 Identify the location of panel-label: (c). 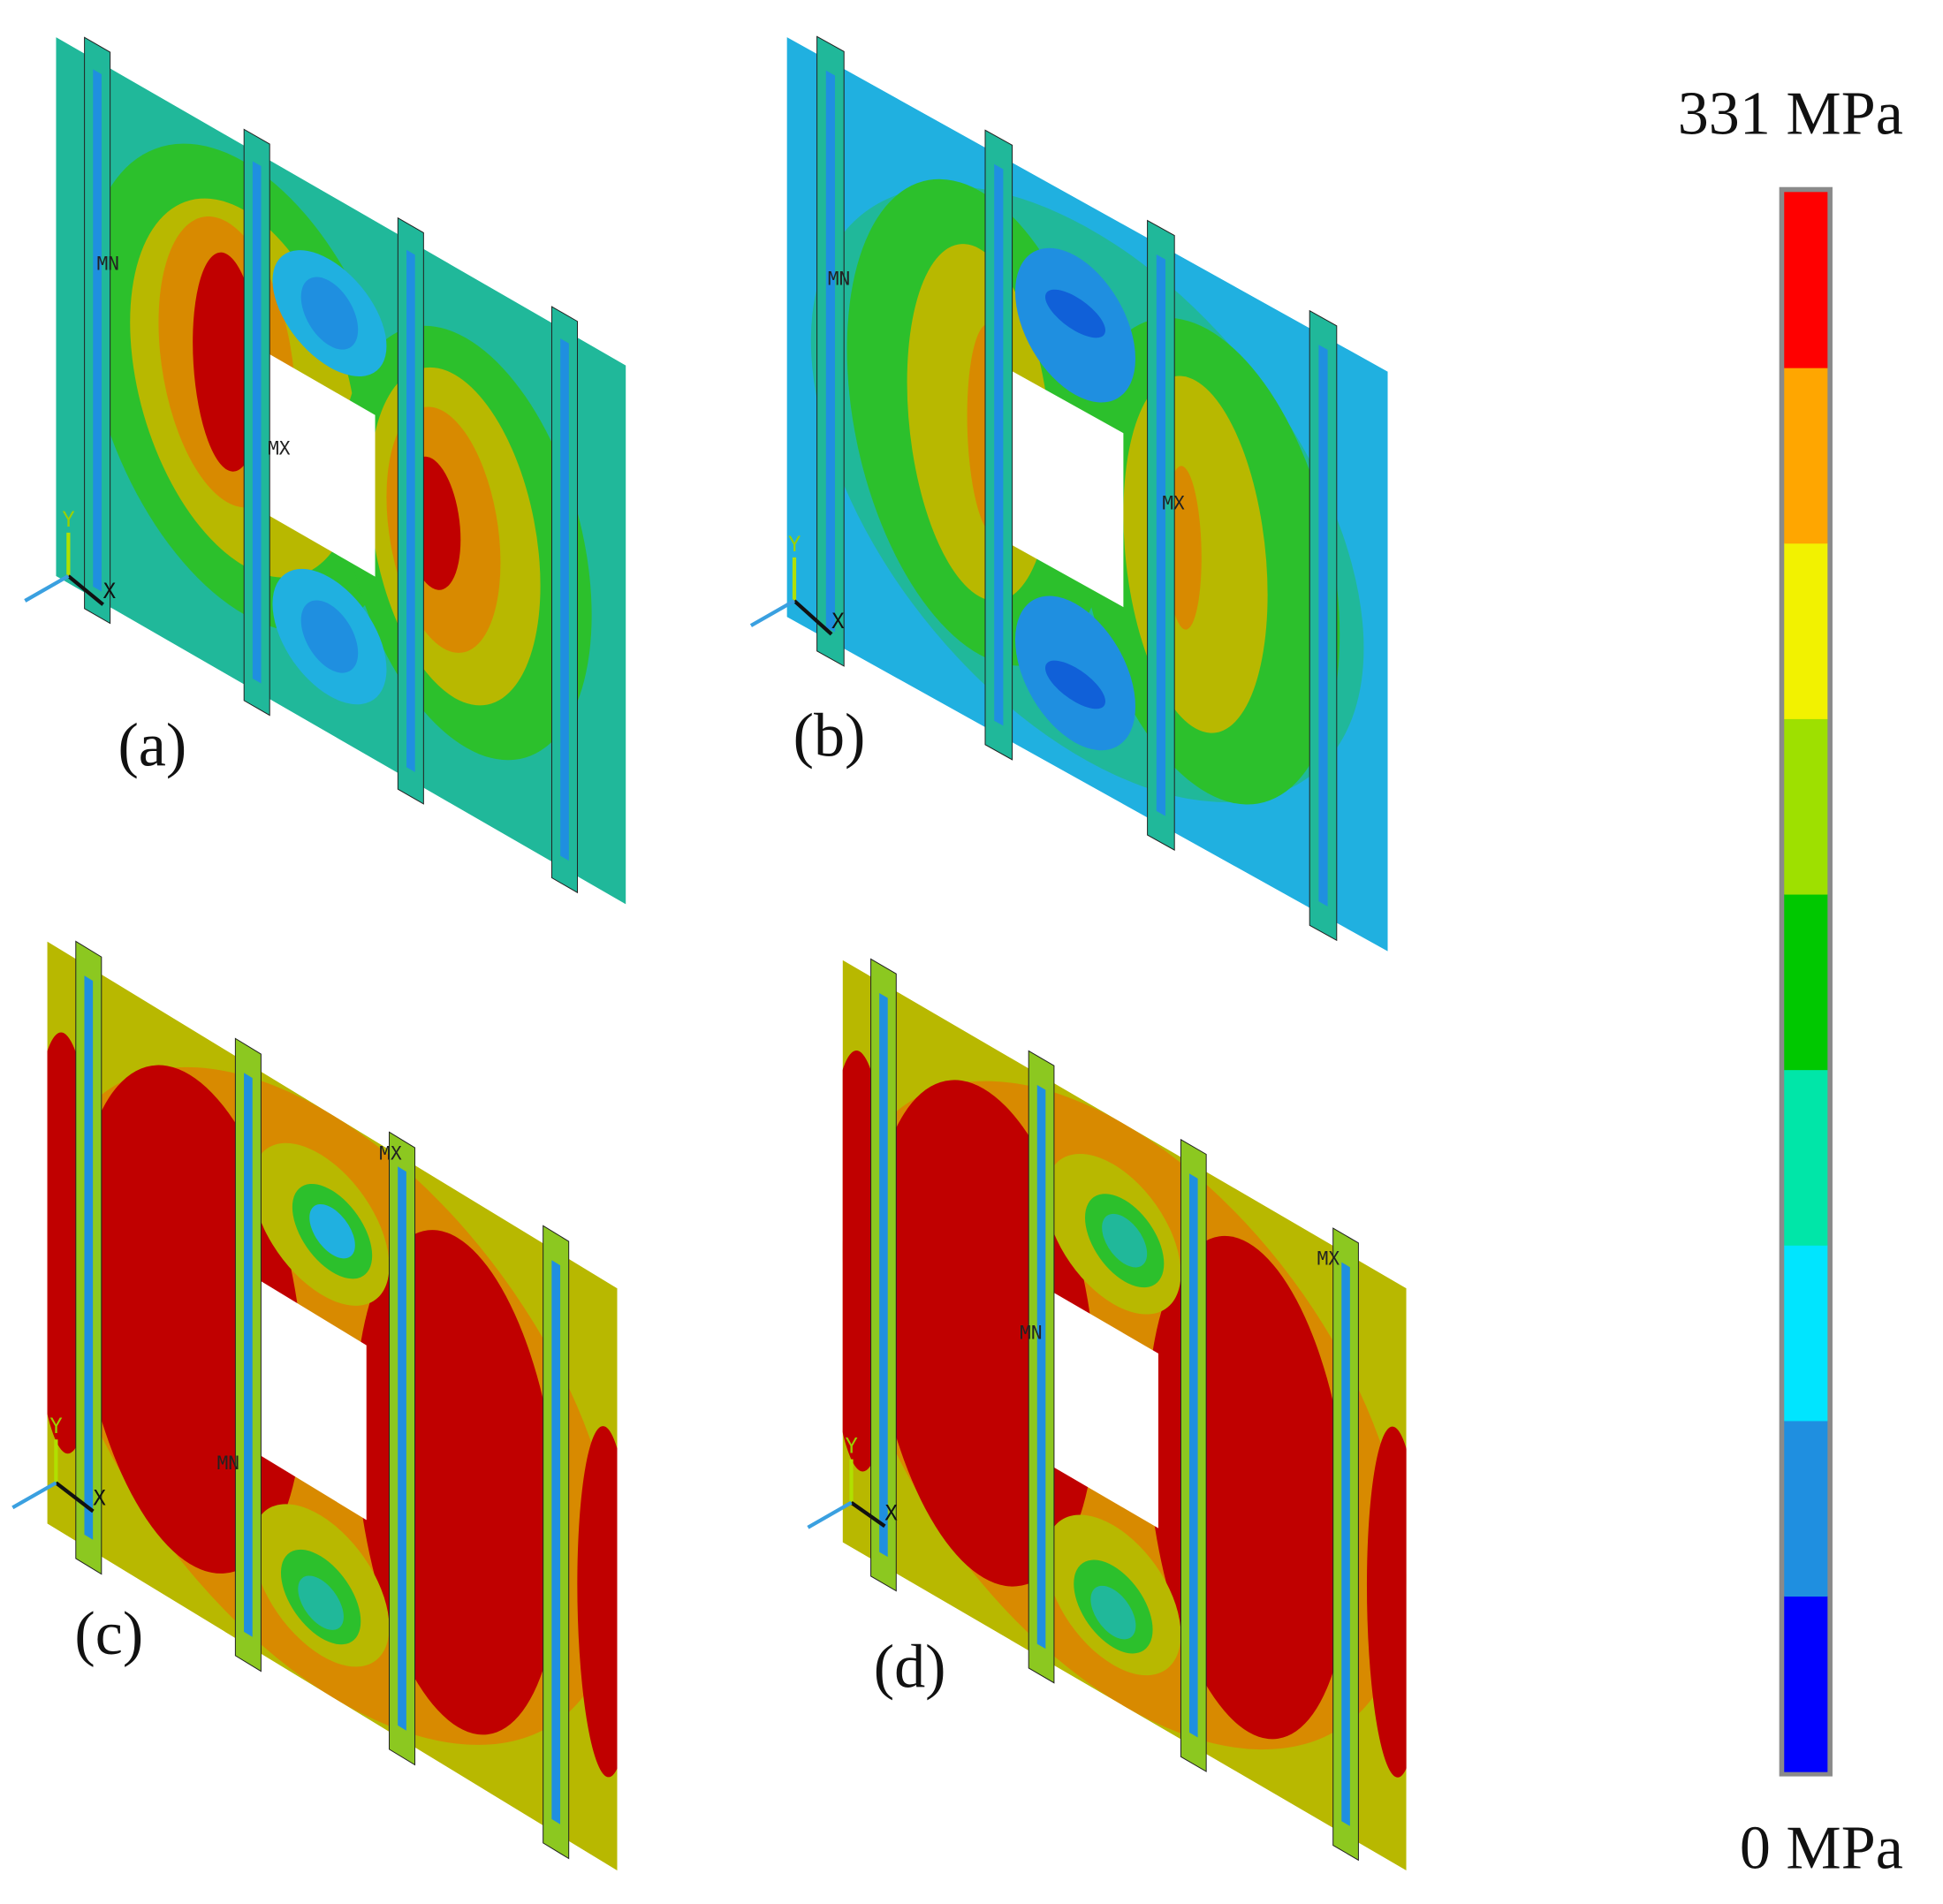
(108, 1634).